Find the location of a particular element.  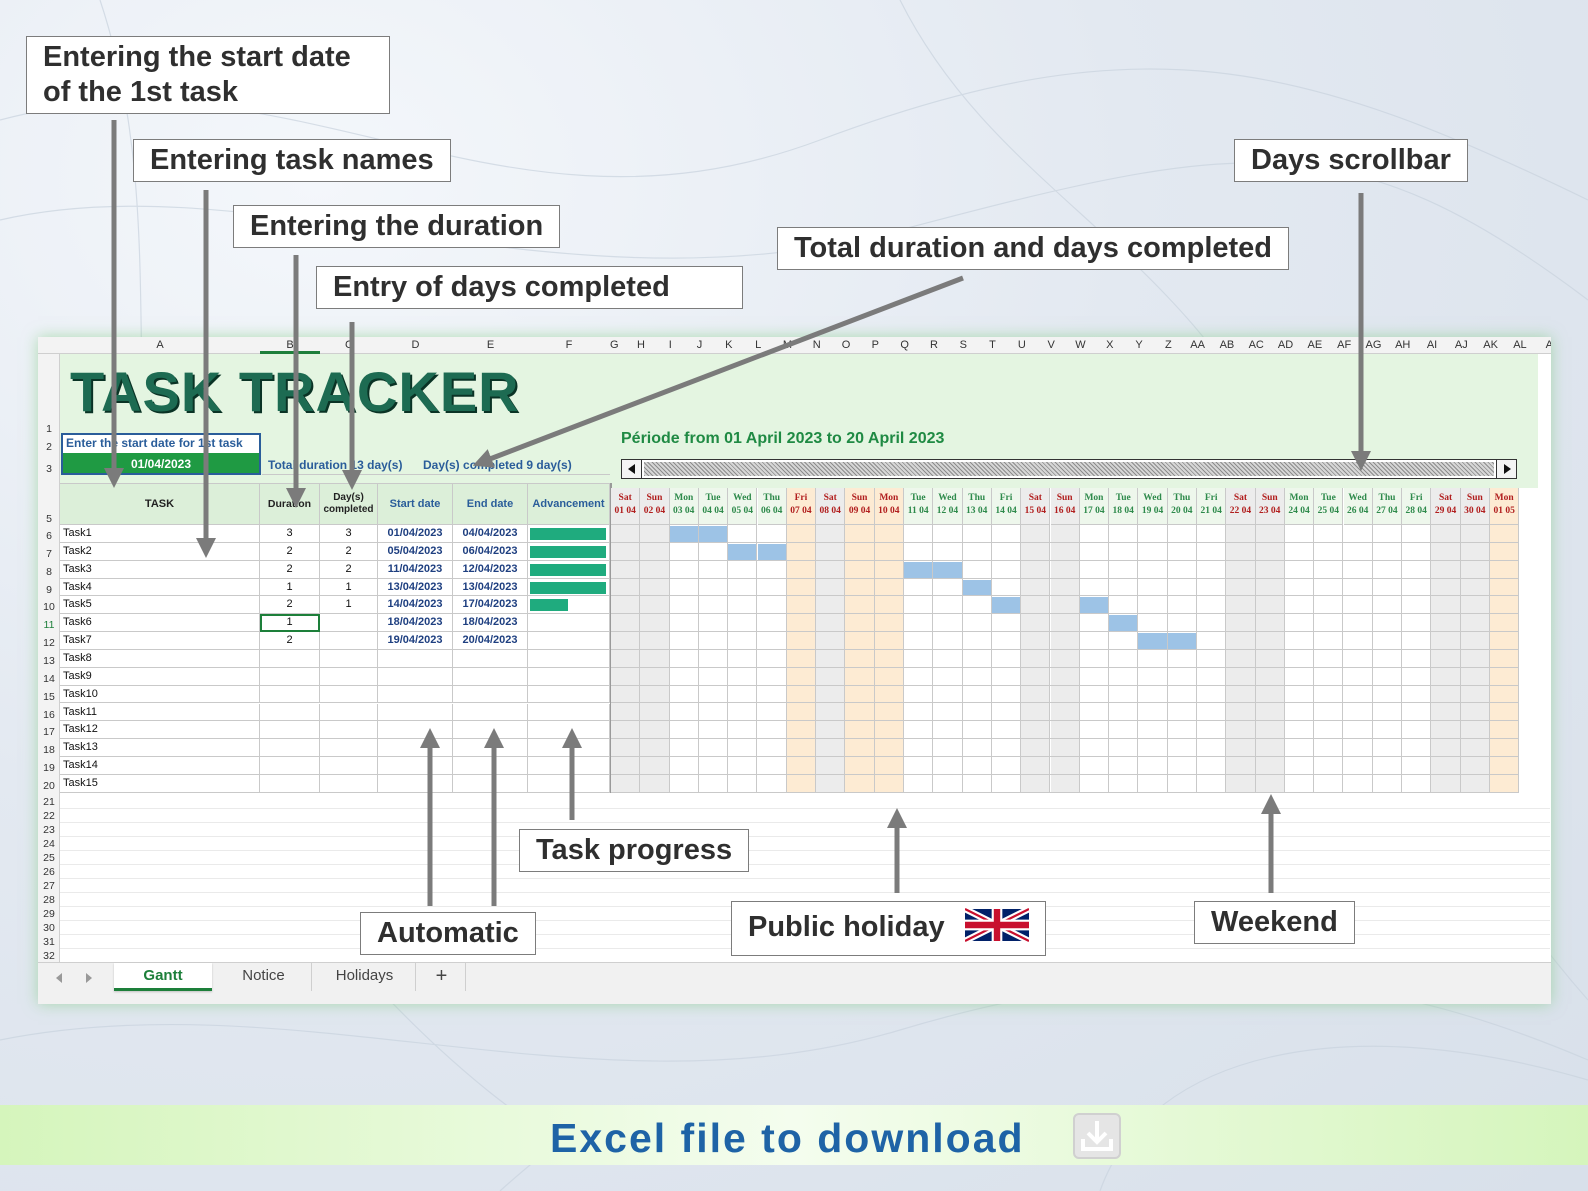

row-number: 16 is located at coordinates (49, 714).